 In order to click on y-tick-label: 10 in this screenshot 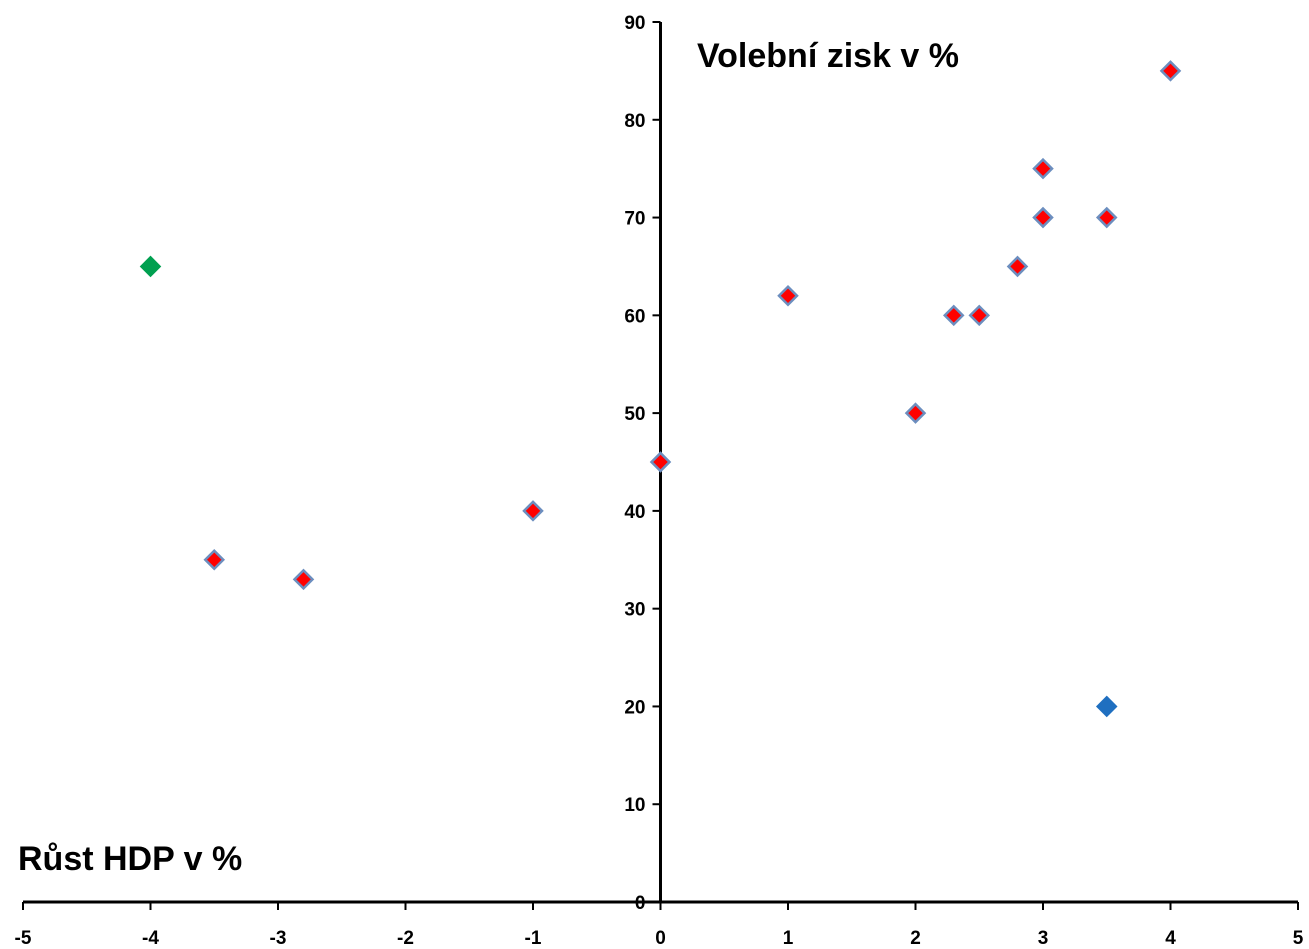, I will do `click(634, 805)`.